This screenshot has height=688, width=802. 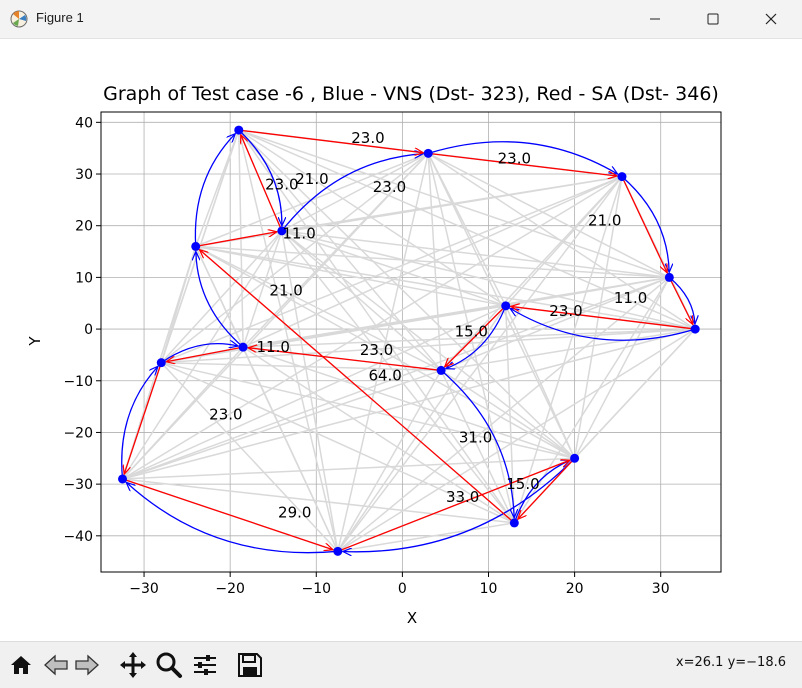 I want to click on x-tick-label: −20, so click(x=230, y=589).